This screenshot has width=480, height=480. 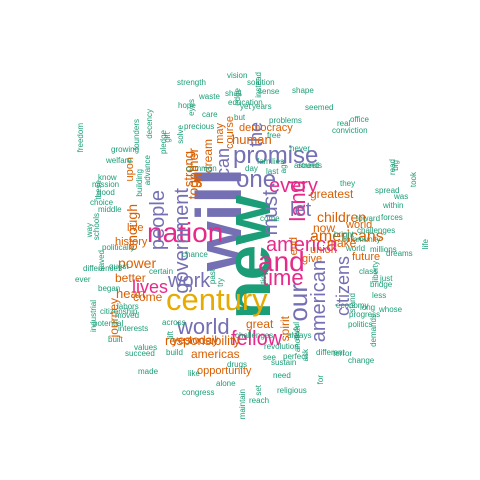 I want to click on cloud-word: moved, so click(x=127, y=315).